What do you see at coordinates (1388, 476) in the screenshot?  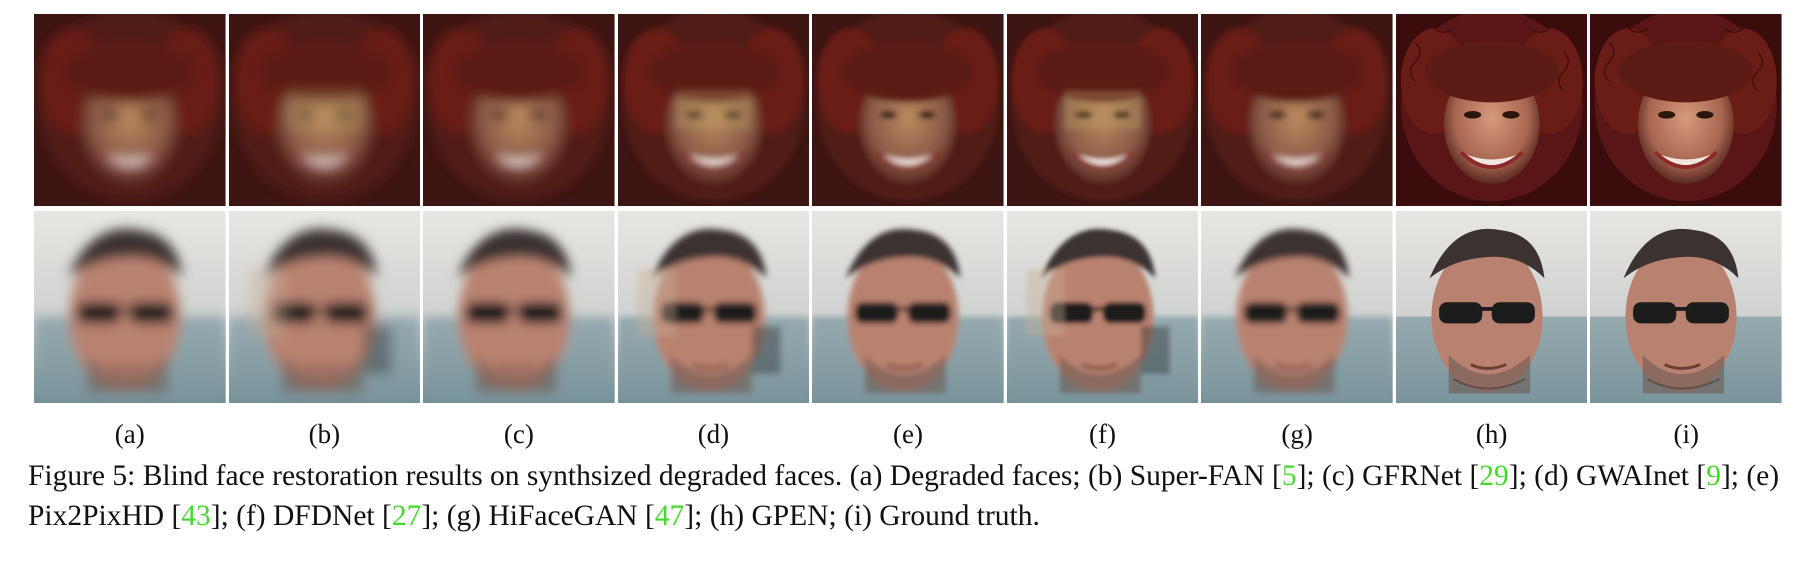 I see `caption-text: ]; (c) GFRNet [` at bounding box center [1388, 476].